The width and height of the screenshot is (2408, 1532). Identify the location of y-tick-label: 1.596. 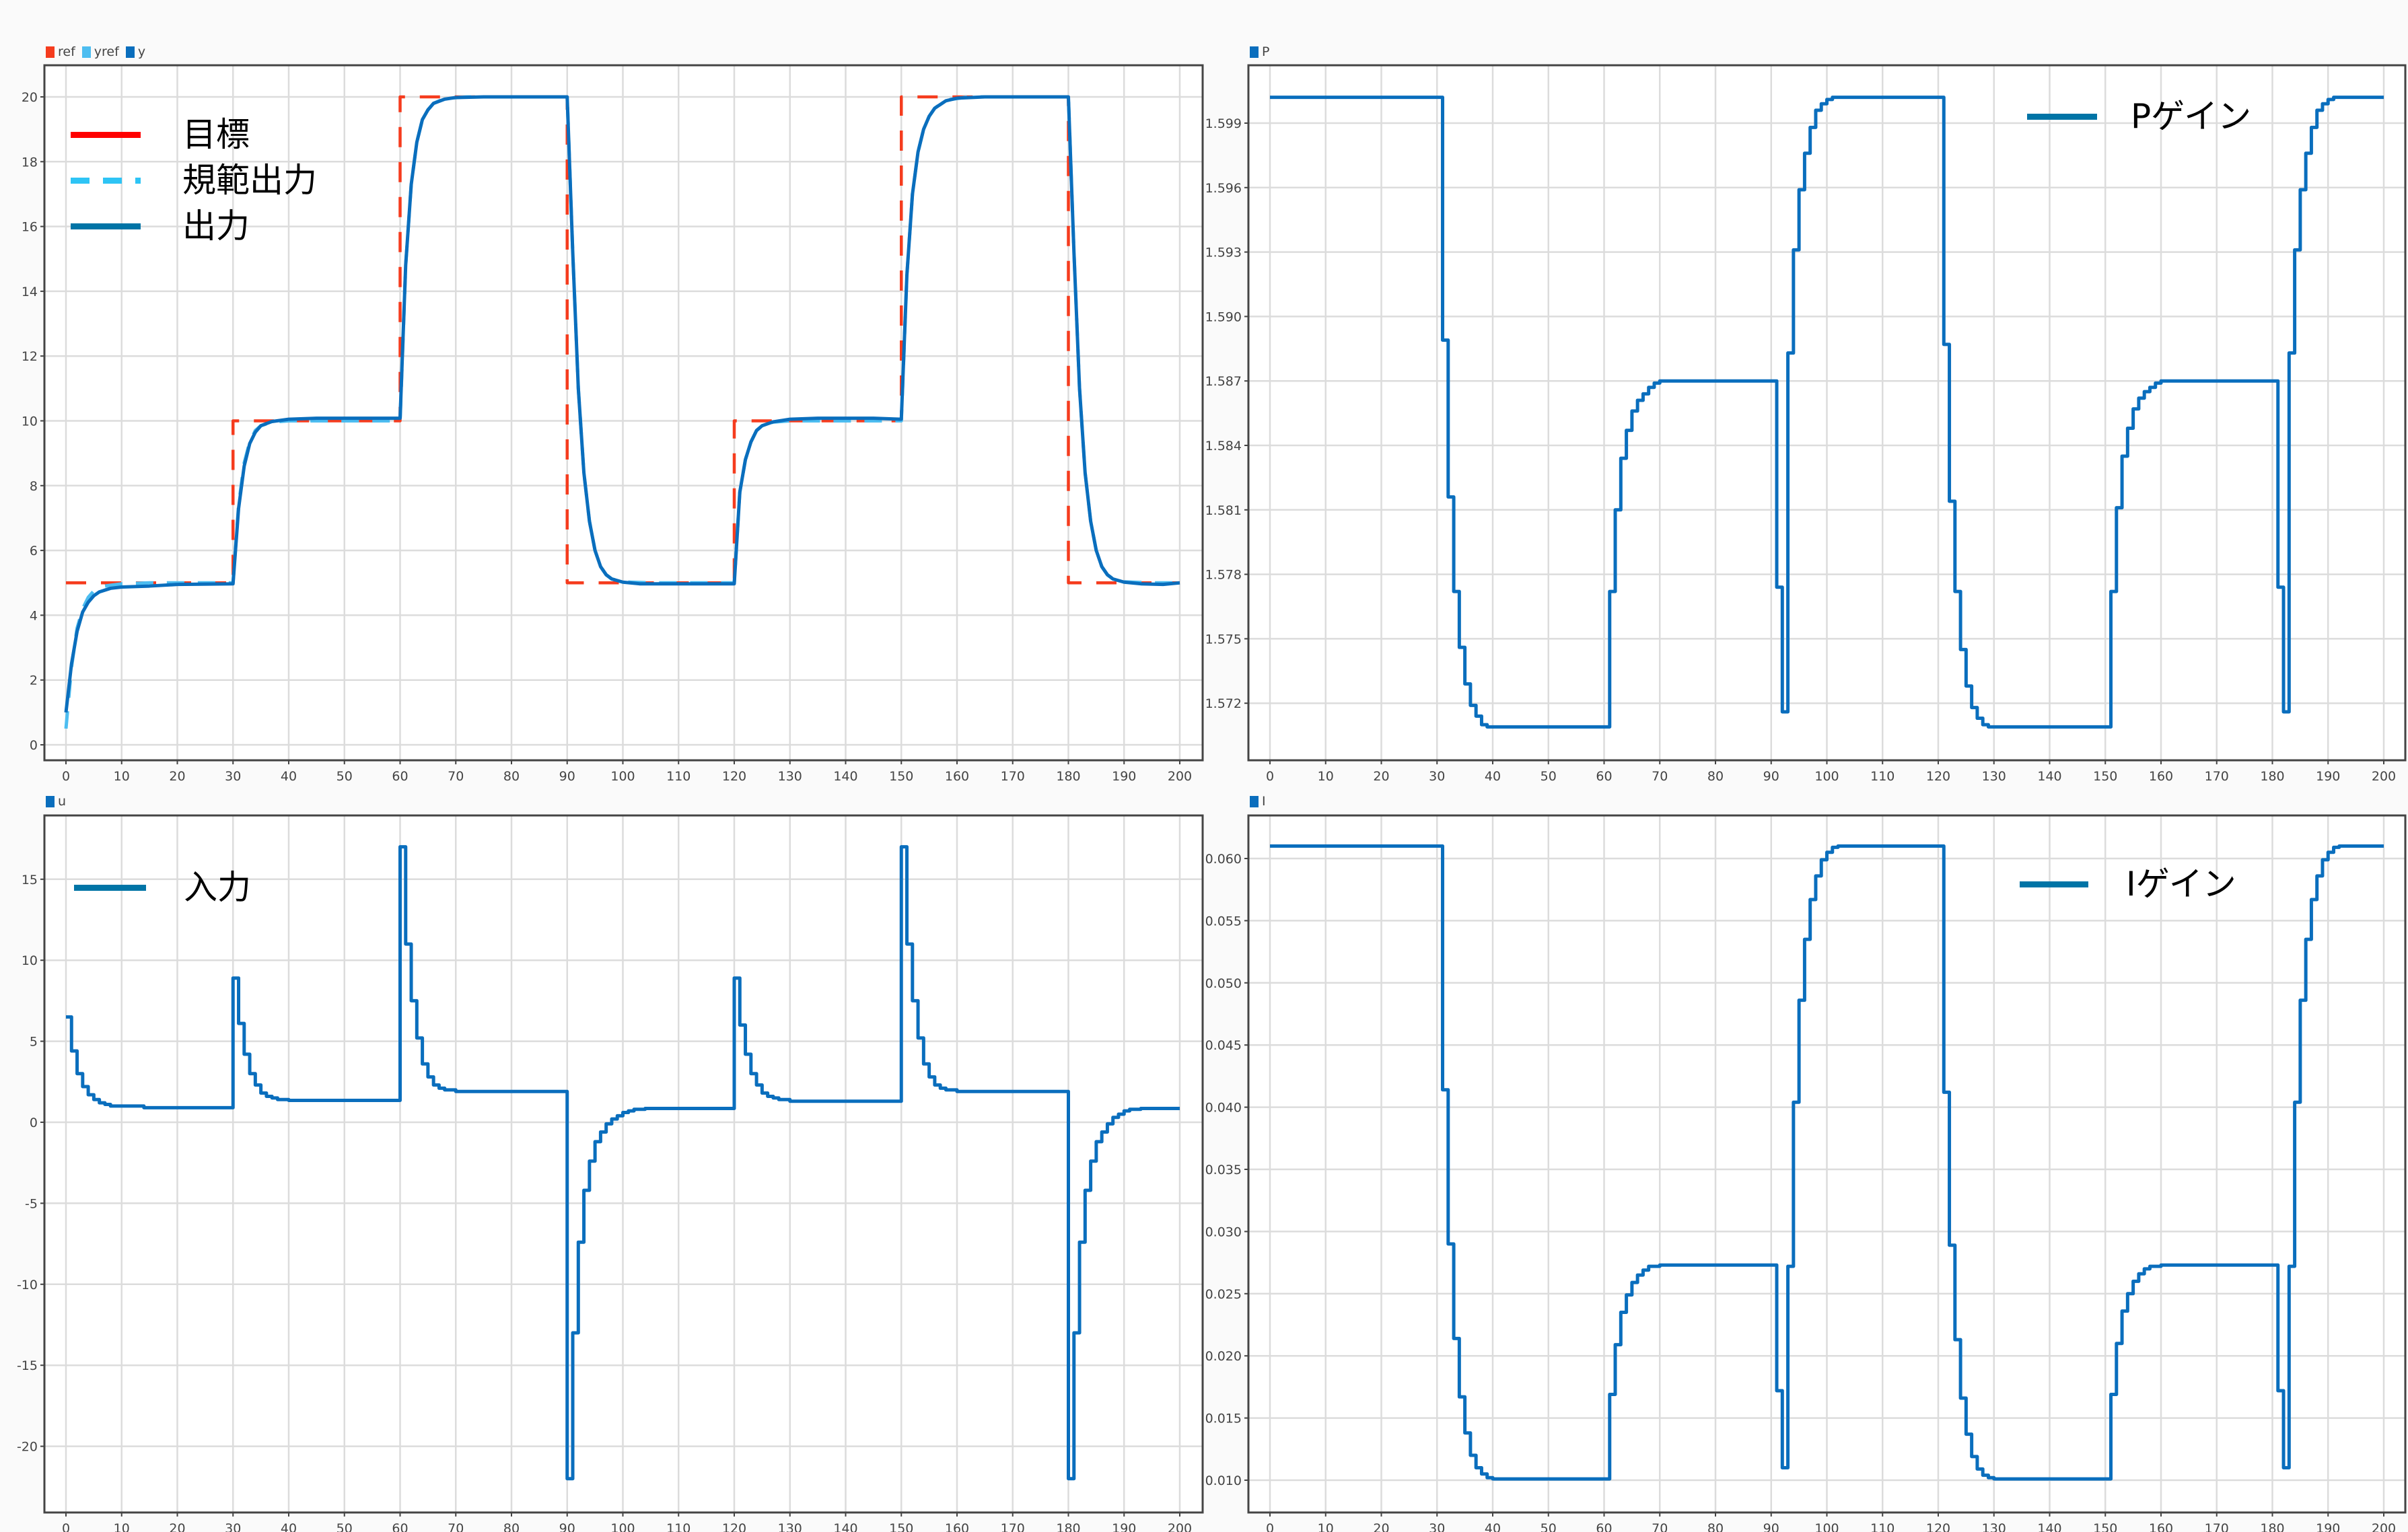
(1223, 188).